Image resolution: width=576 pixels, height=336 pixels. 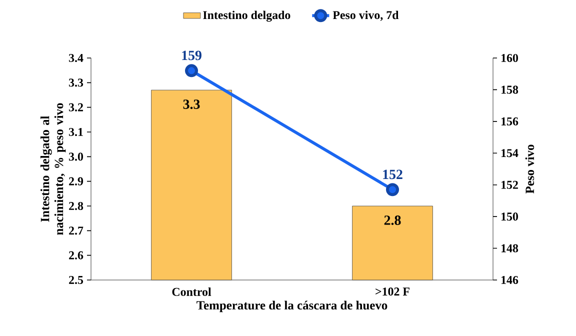 I want to click on y2-axis-title: Peso vivo, so click(x=529, y=169).